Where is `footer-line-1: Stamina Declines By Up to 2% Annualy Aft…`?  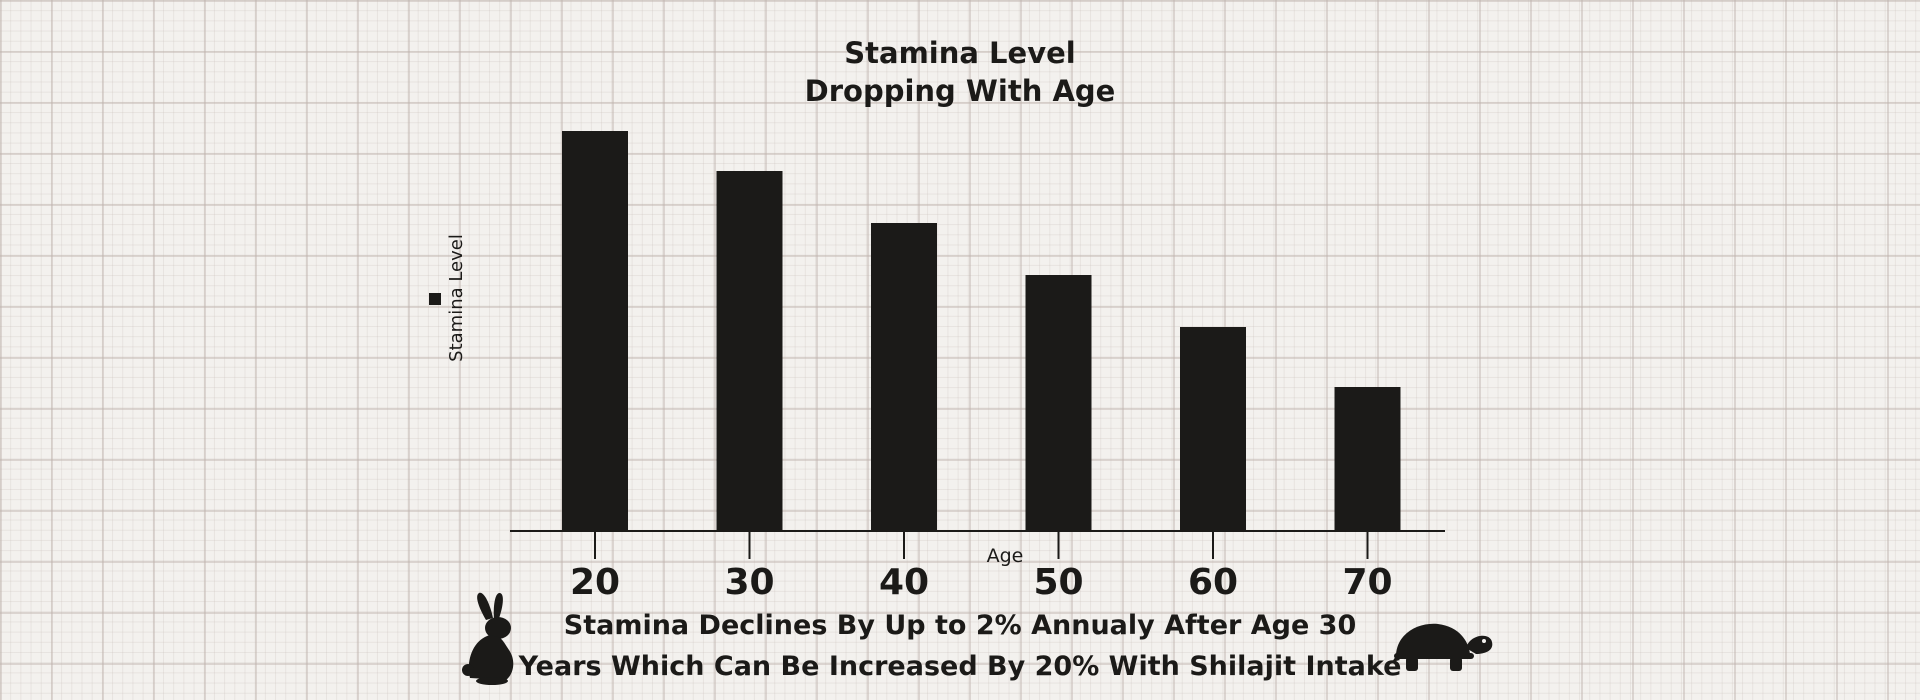
footer-line-1: Stamina Declines By Up to 2% Annualy Aft… is located at coordinates (960, 625).